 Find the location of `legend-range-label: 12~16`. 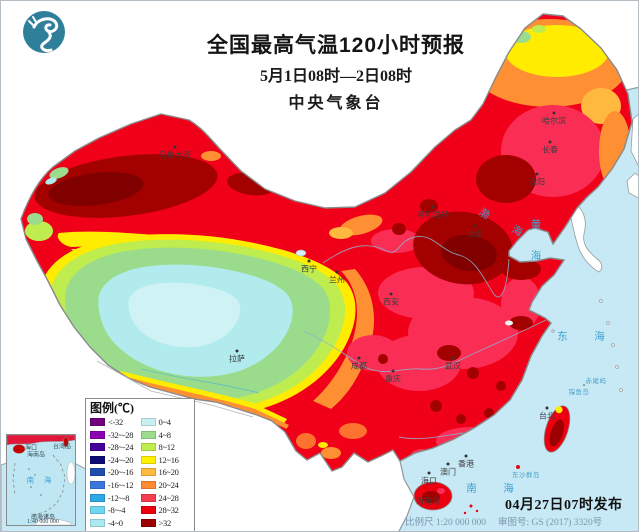

legend-range-label: 12~16 is located at coordinates (168, 459).